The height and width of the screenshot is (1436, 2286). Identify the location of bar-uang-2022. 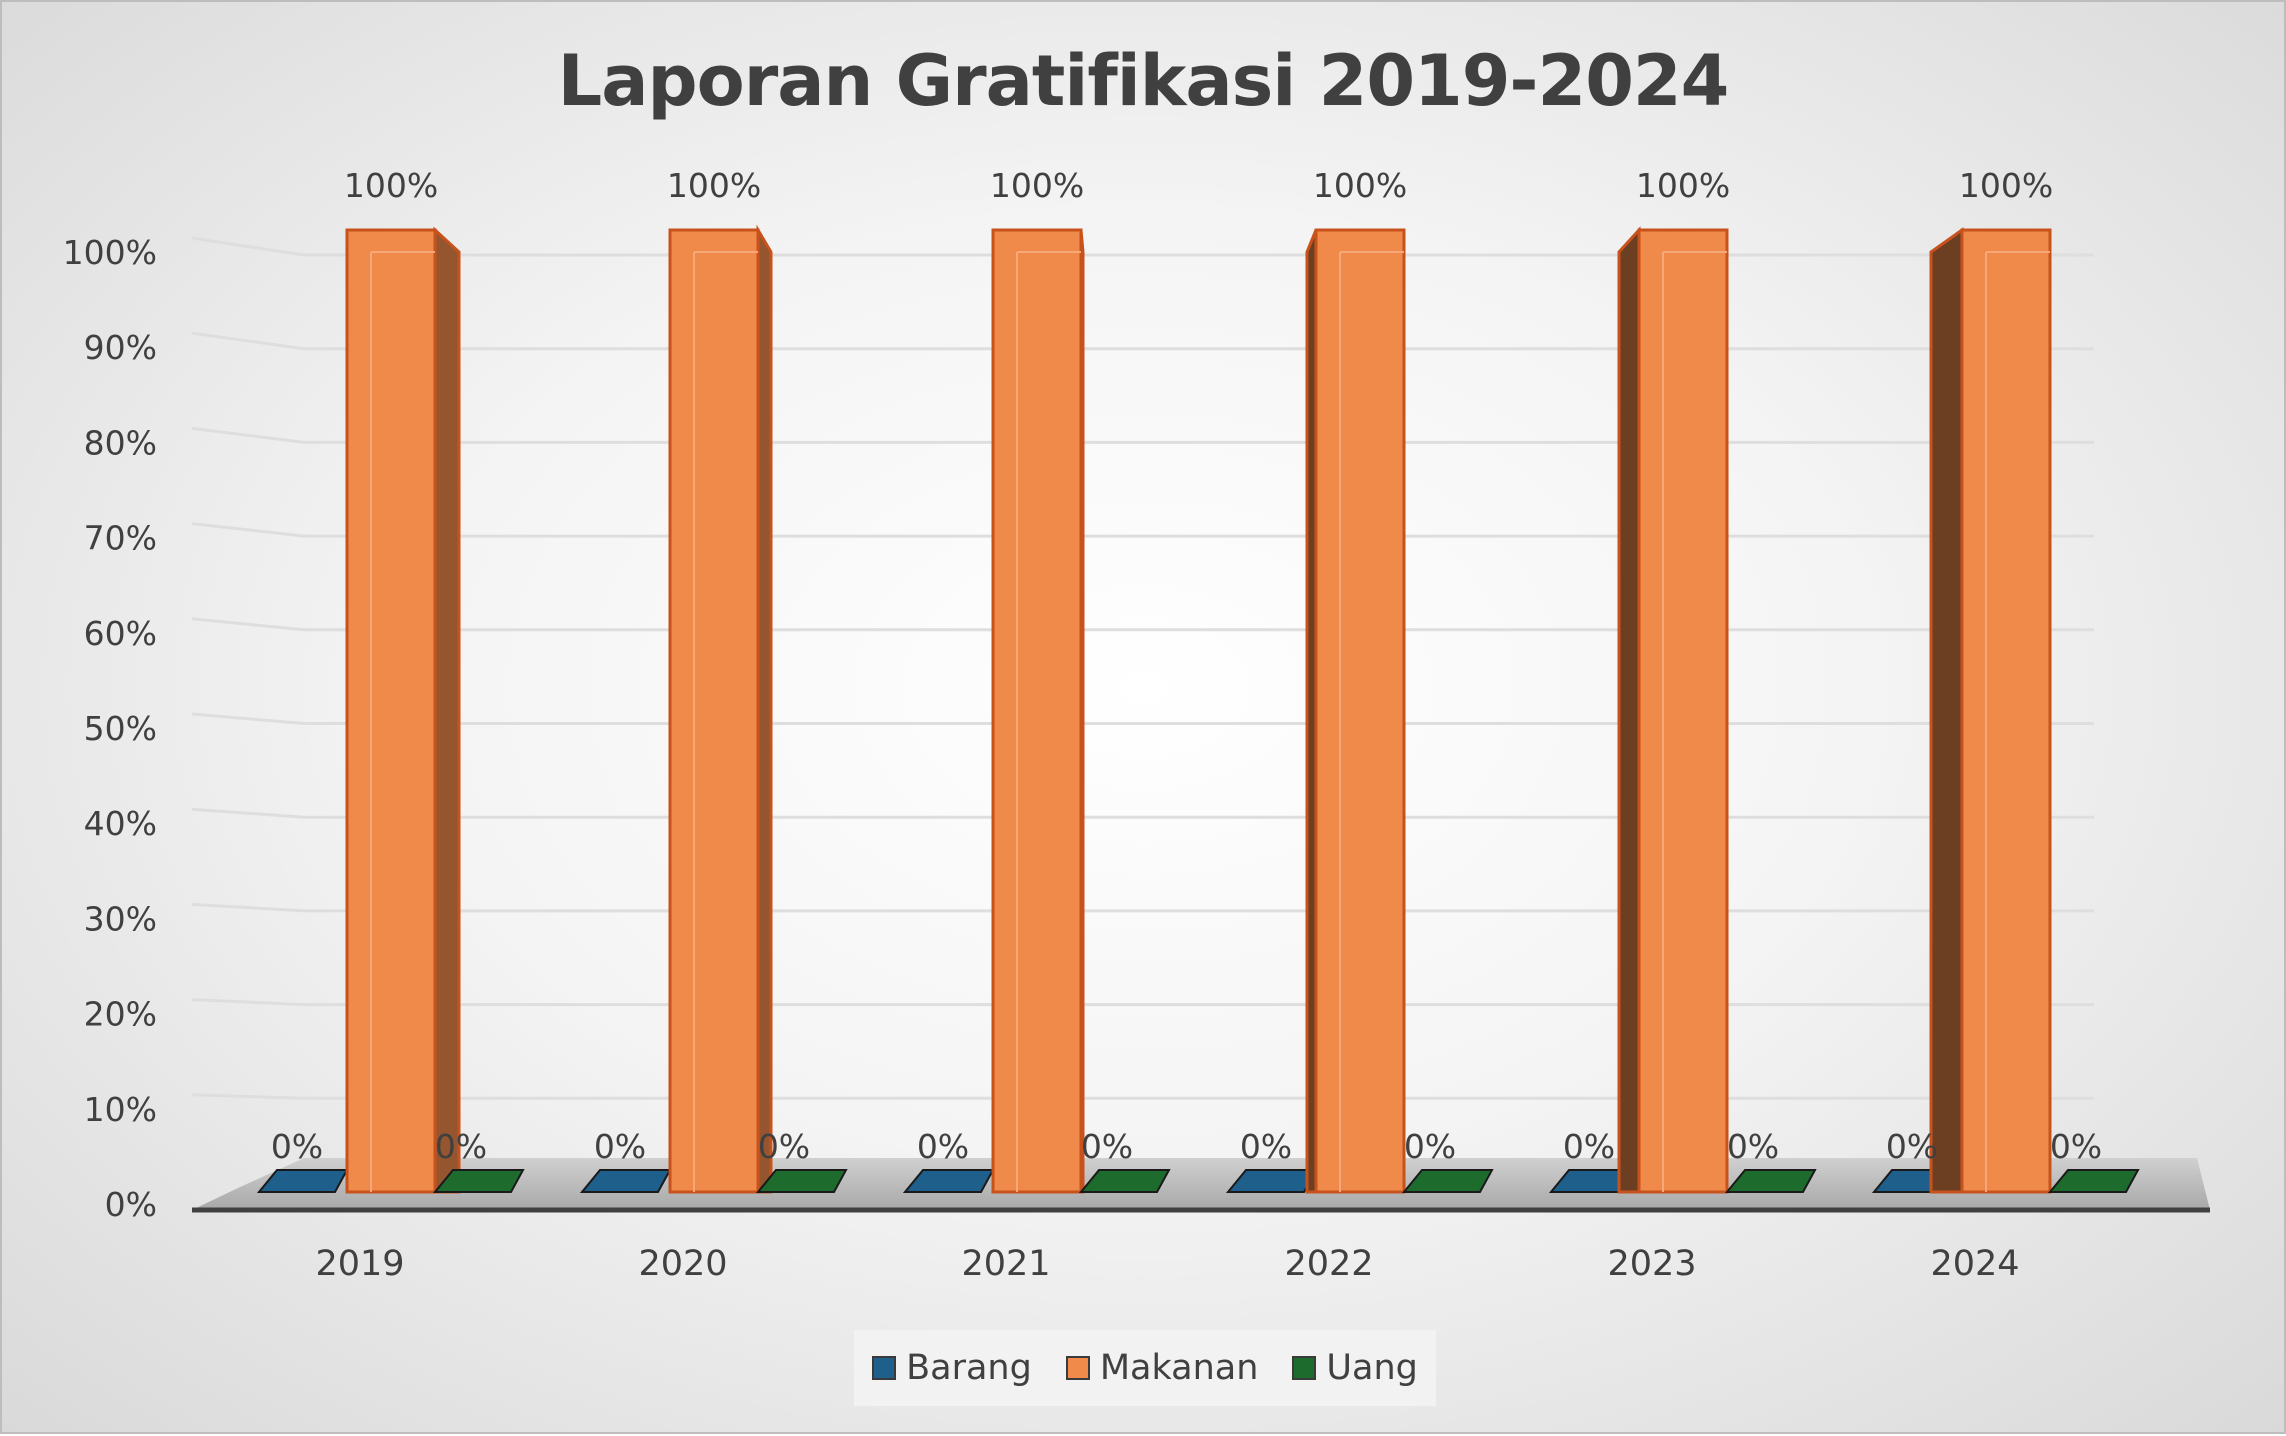
(1447, 1181).